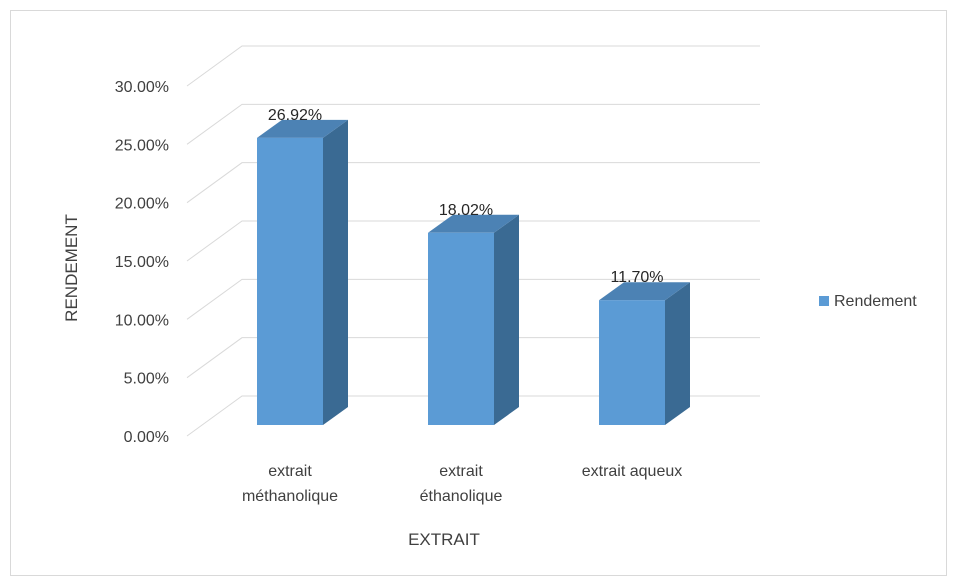 The image size is (959, 584). What do you see at coordinates (142, 204) in the screenshot?
I see `y-tick-label: 20.00%` at bounding box center [142, 204].